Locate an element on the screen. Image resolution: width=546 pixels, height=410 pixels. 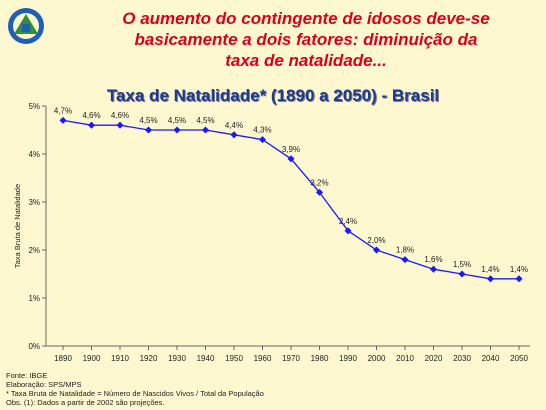
y-axis-label: Taxa Bruta de Natalidade is located at coordinates (17, 226).